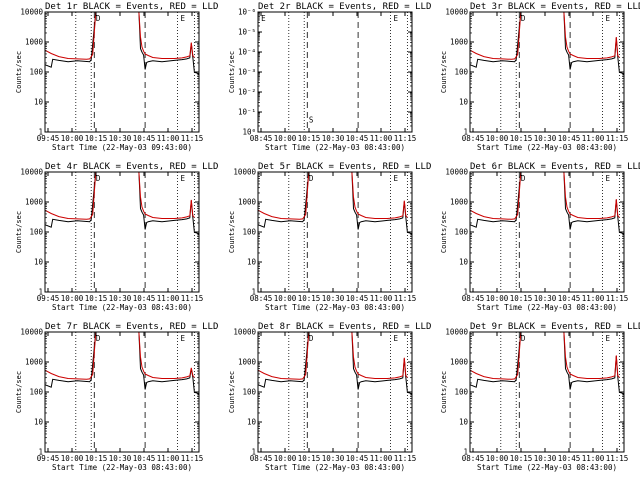  What do you see at coordinates (122, 147) in the screenshot?
I see `x-axis-label: Start Time (22-May-03 09:43:00)` at bounding box center [122, 147].